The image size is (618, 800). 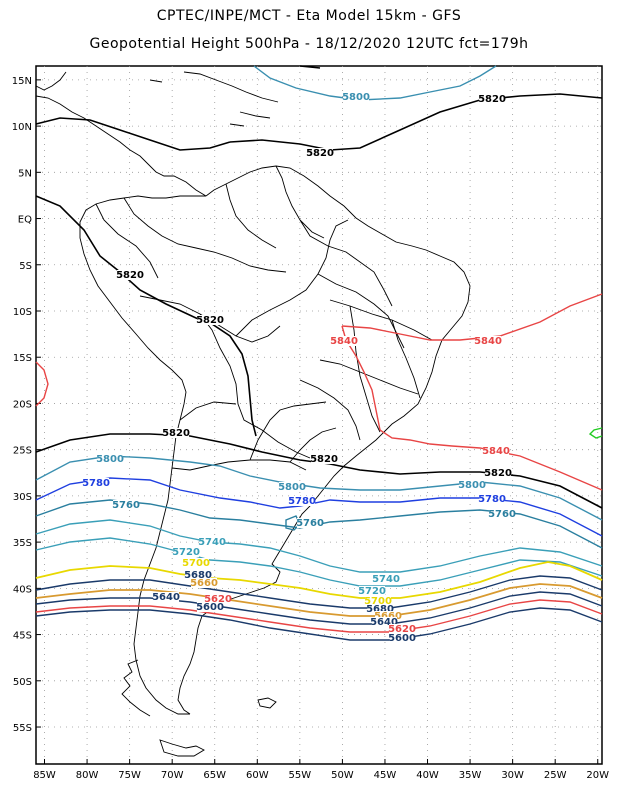 I want to click on lon-tick-label: 20W, so click(x=597, y=775).